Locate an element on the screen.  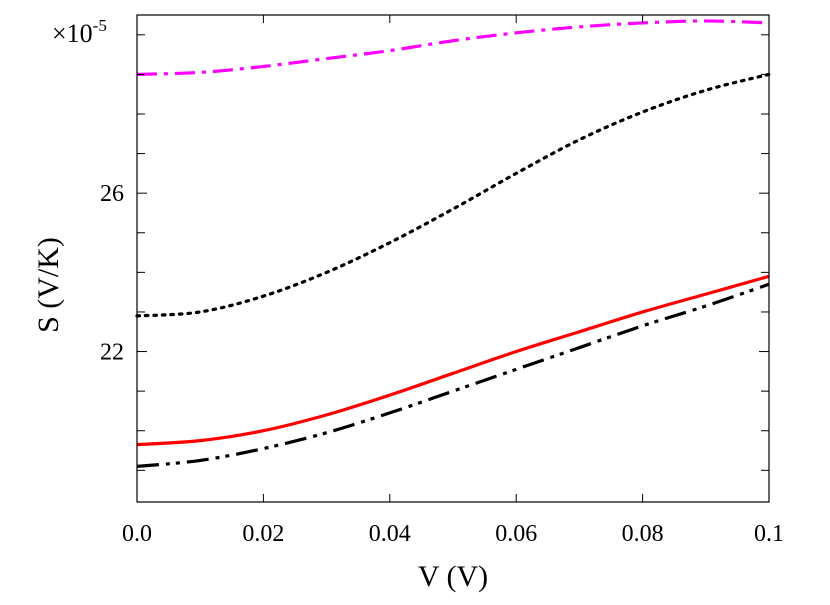
y-axis-label: S (V/K) is located at coordinates (48, 285).